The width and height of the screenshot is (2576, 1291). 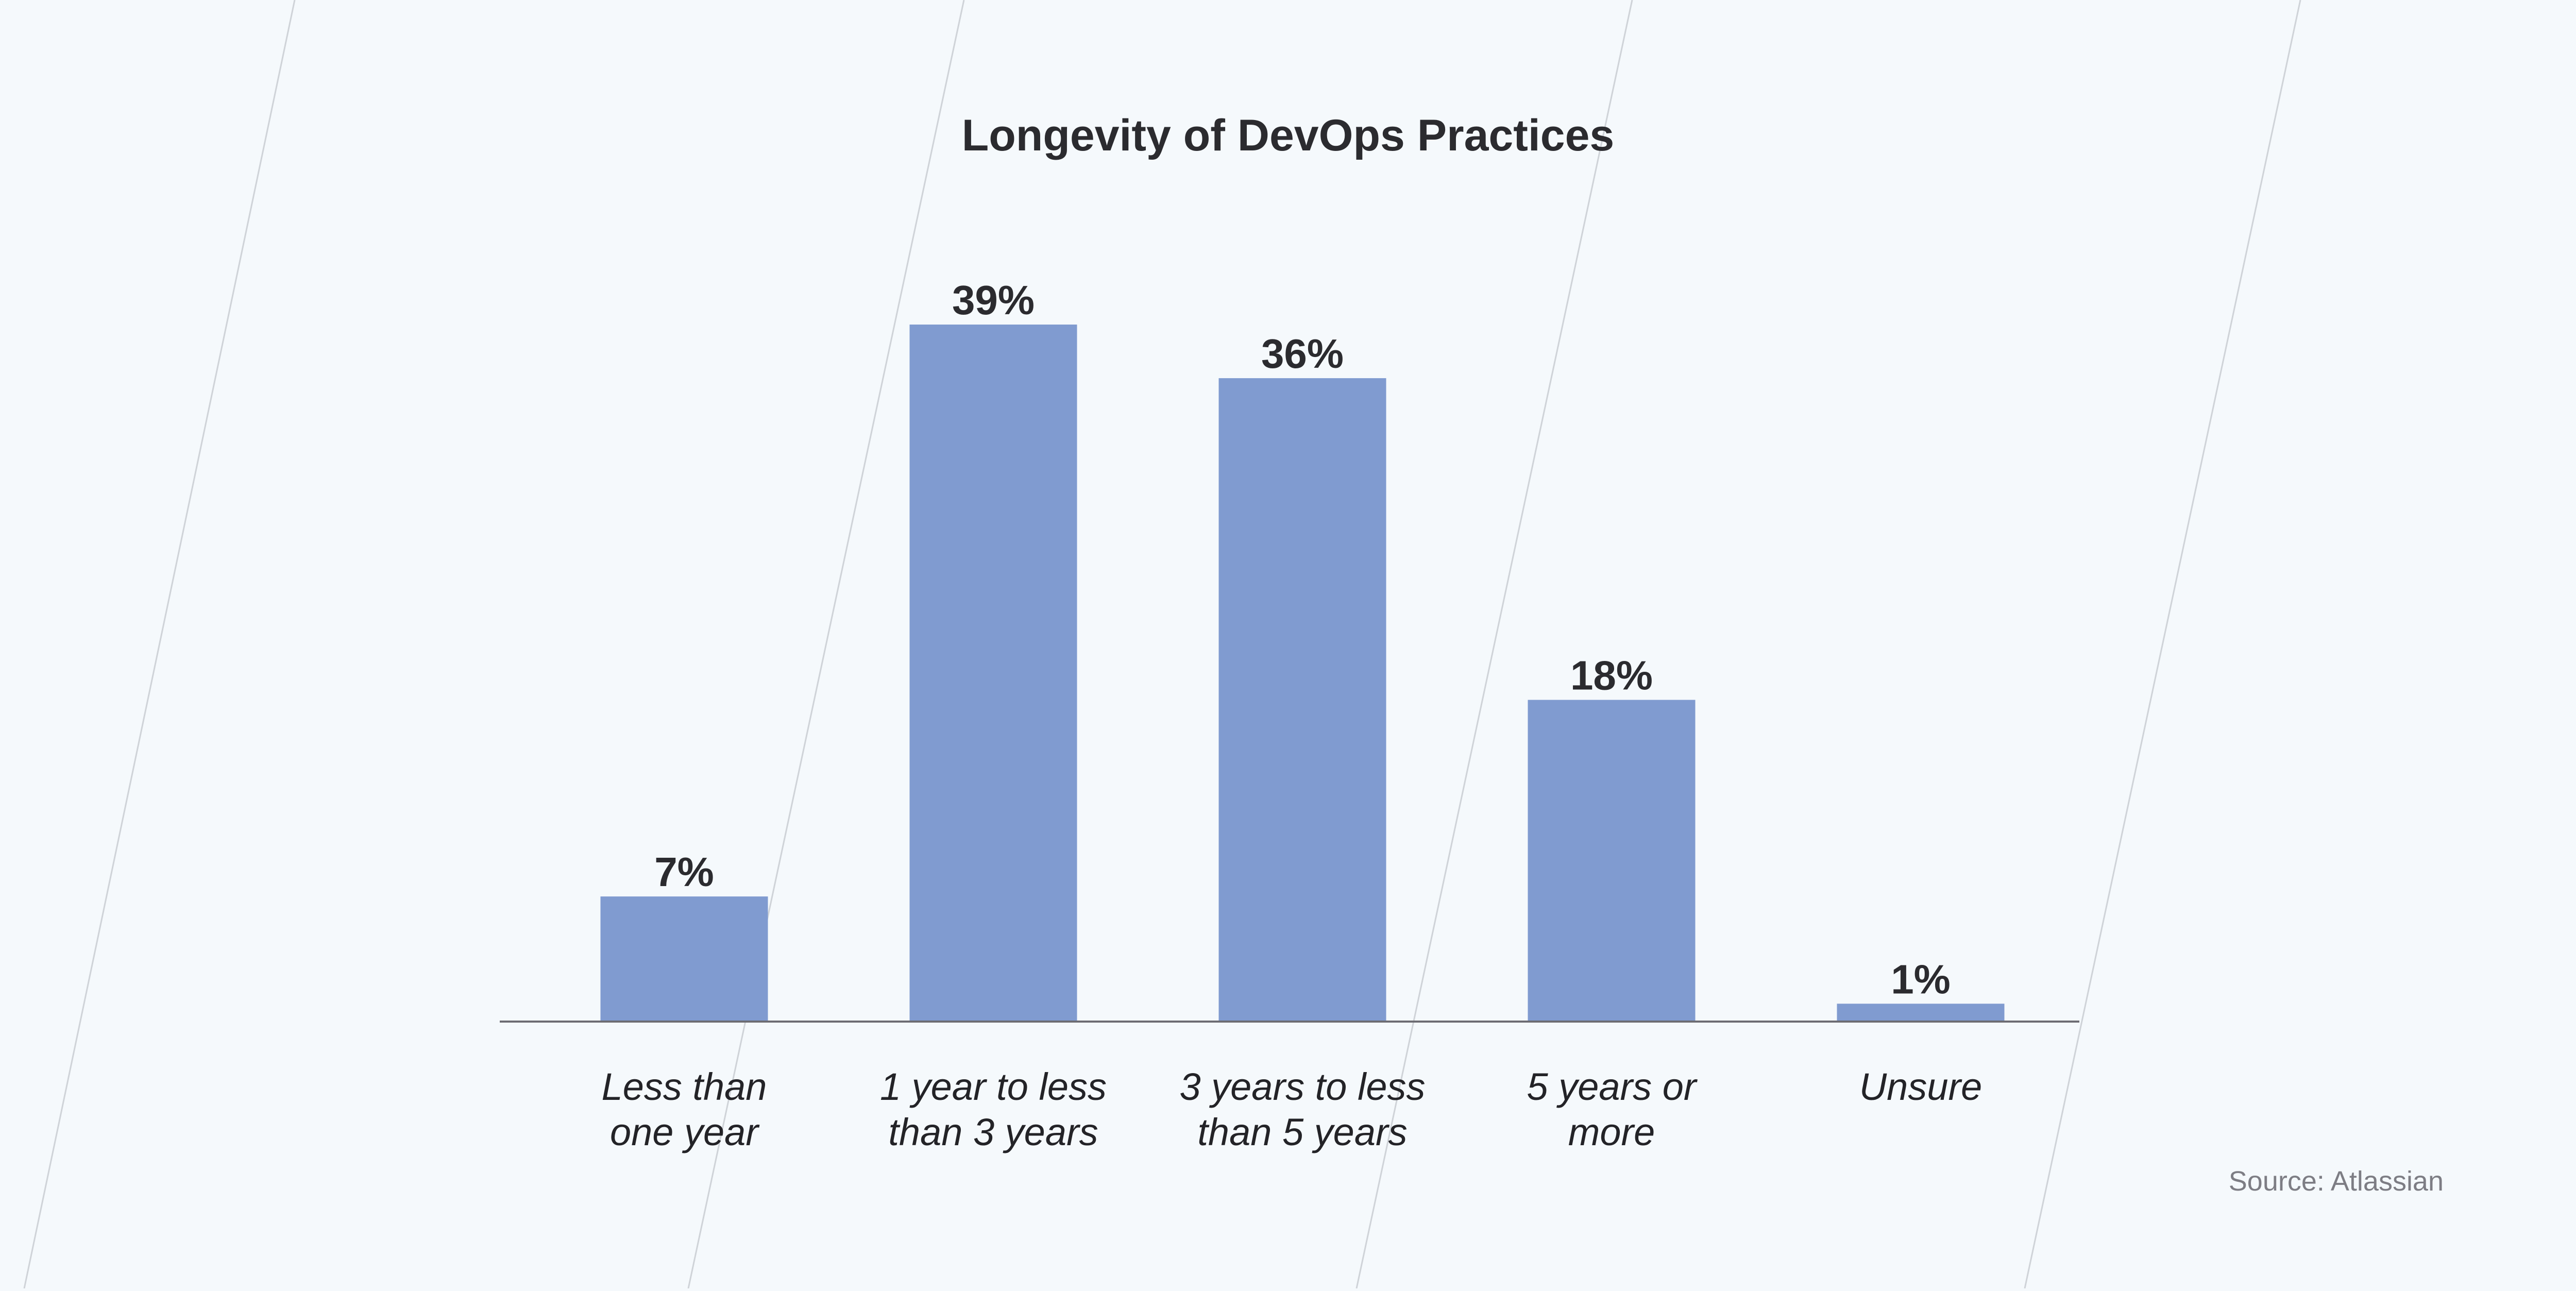 I want to click on category-label: 5 years or, so click(x=1612, y=1087).